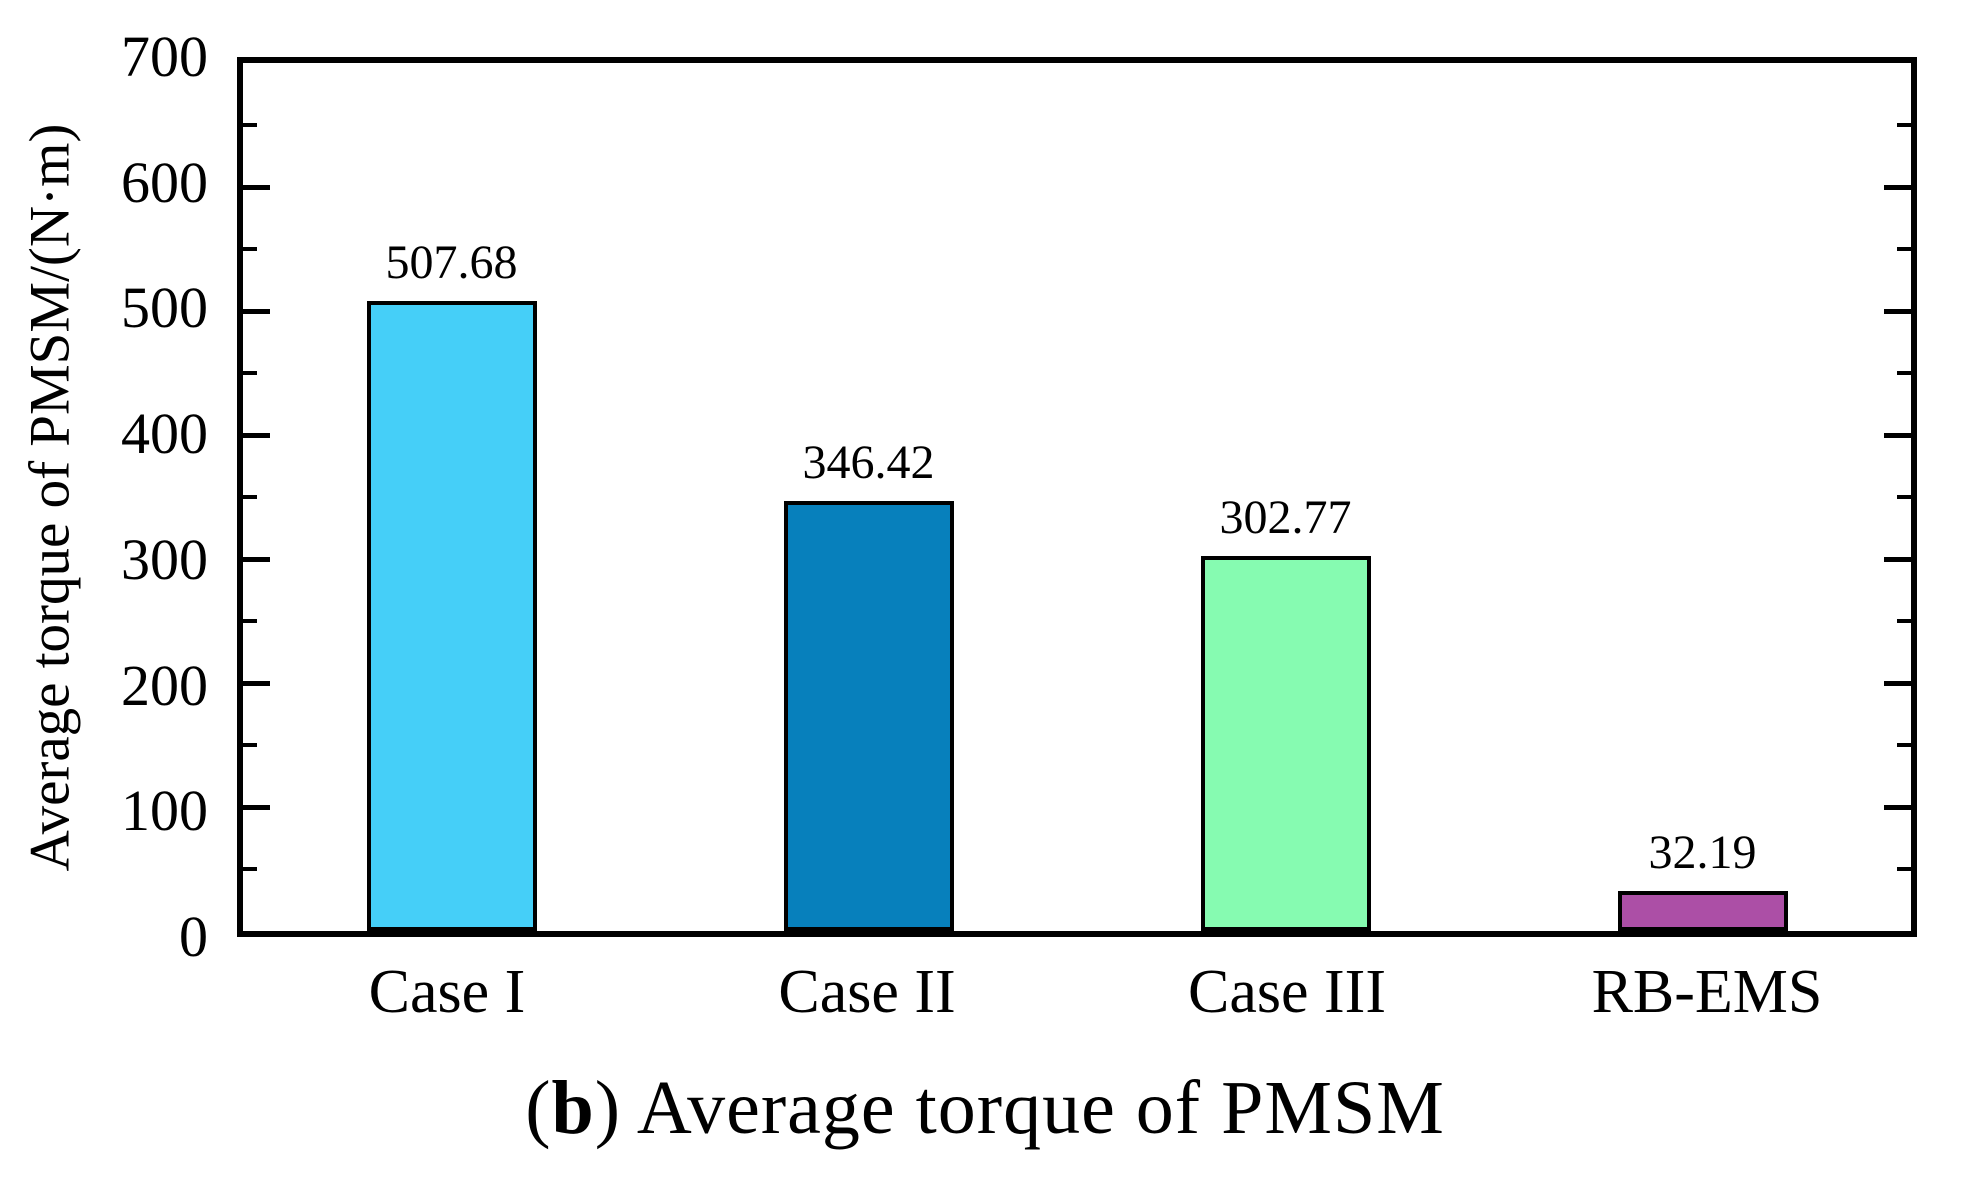  What do you see at coordinates (50, 497) in the screenshot?
I see `y-axis-title: Average torque of PMSM/(N·m)` at bounding box center [50, 497].